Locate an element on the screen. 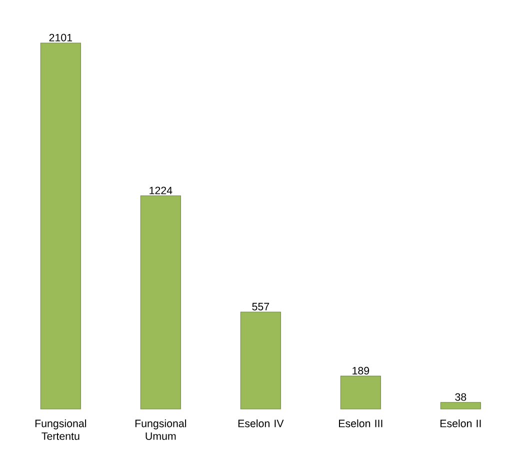 The height and width of the screenshot is (465, 521). x-tick-label: Eselon IV is located at coordinates (261, 423).